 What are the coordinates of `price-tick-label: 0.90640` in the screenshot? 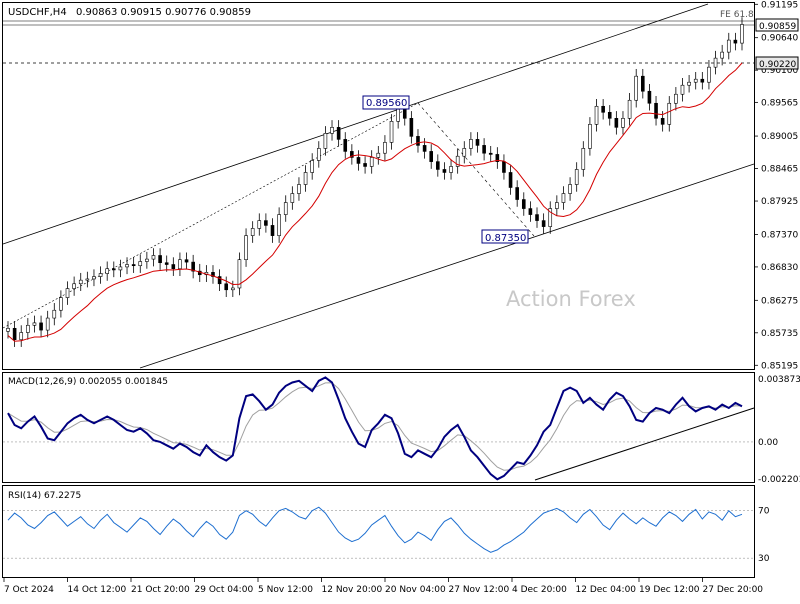 It's located at (779, 39).